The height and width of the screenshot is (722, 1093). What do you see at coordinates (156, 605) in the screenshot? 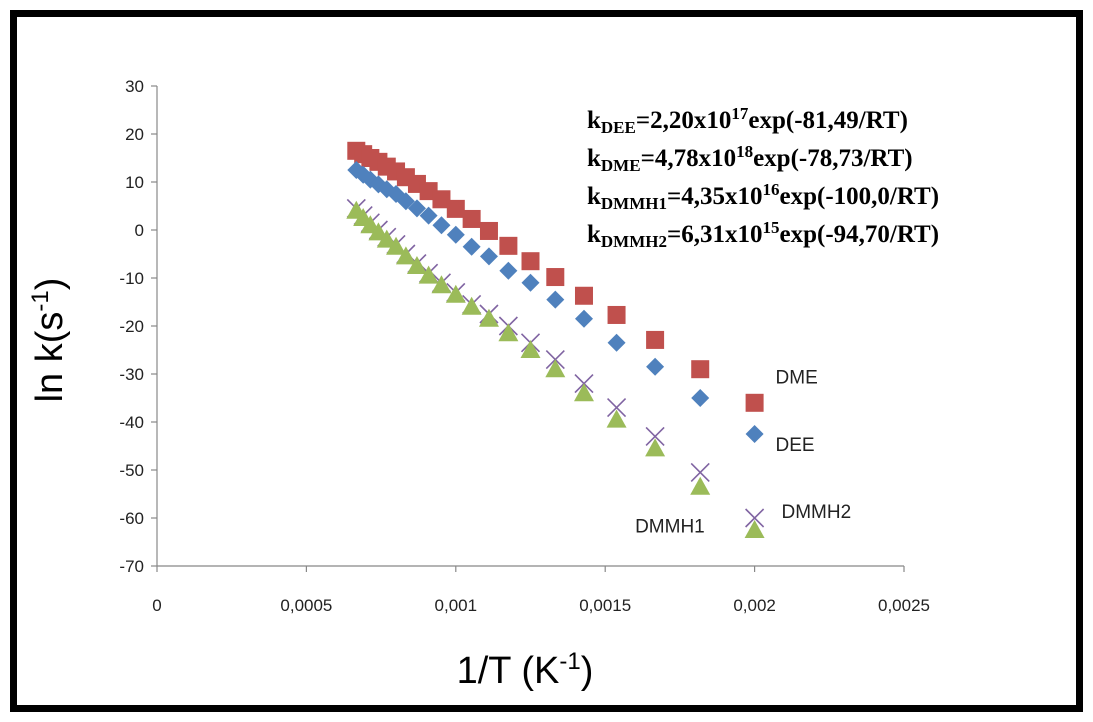
I see `x-tick-label: 0` at bounding box center [156, 605].